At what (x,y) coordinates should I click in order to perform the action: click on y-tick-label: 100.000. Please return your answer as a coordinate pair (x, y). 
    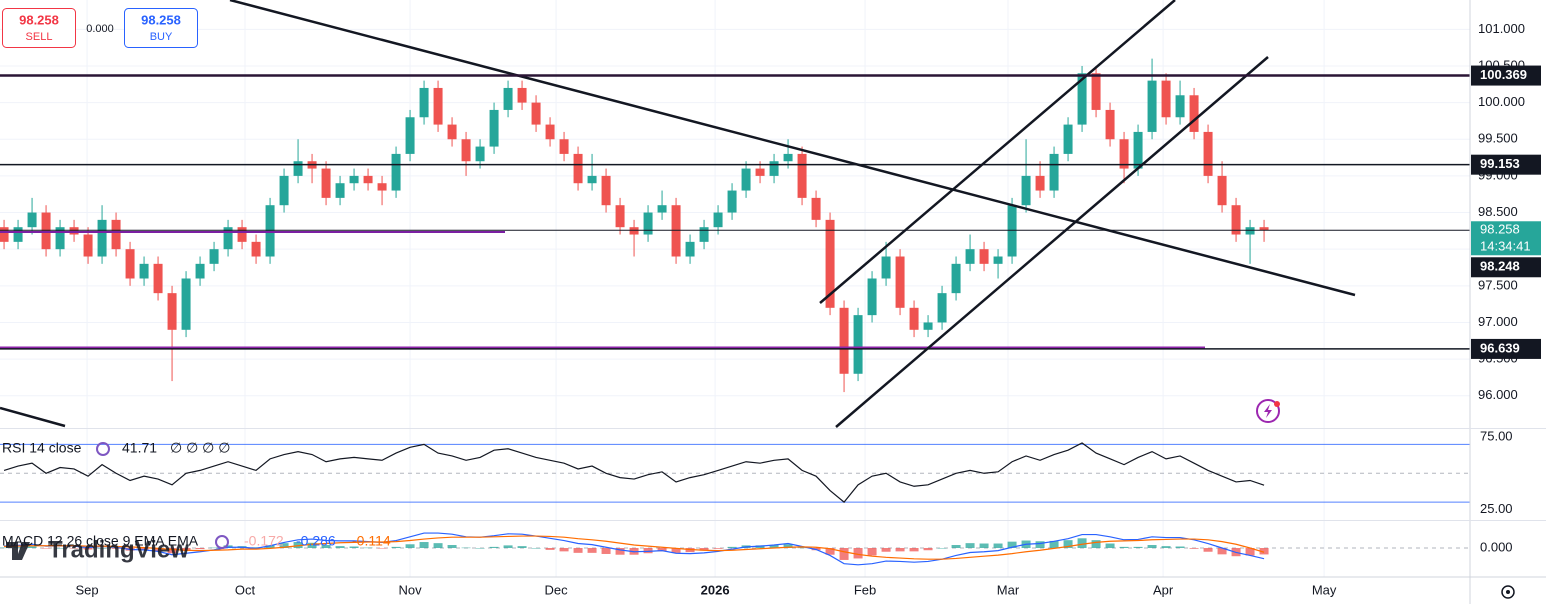
    Looking at the image, I should click on (1501, 101).